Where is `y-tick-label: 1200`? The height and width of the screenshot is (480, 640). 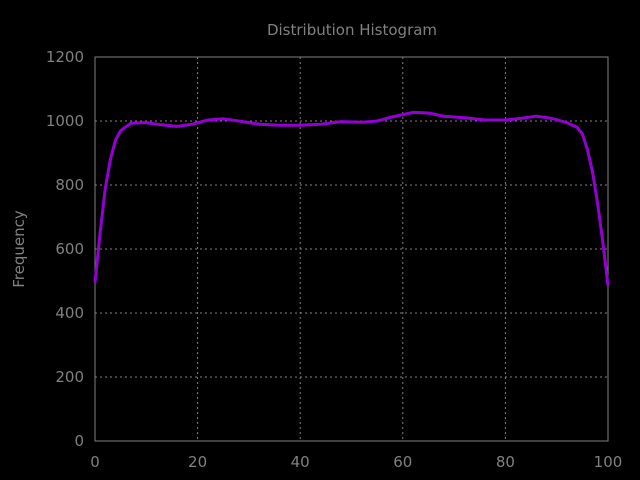 y-tick-label: 1200 is located at coordinates (65, 57).